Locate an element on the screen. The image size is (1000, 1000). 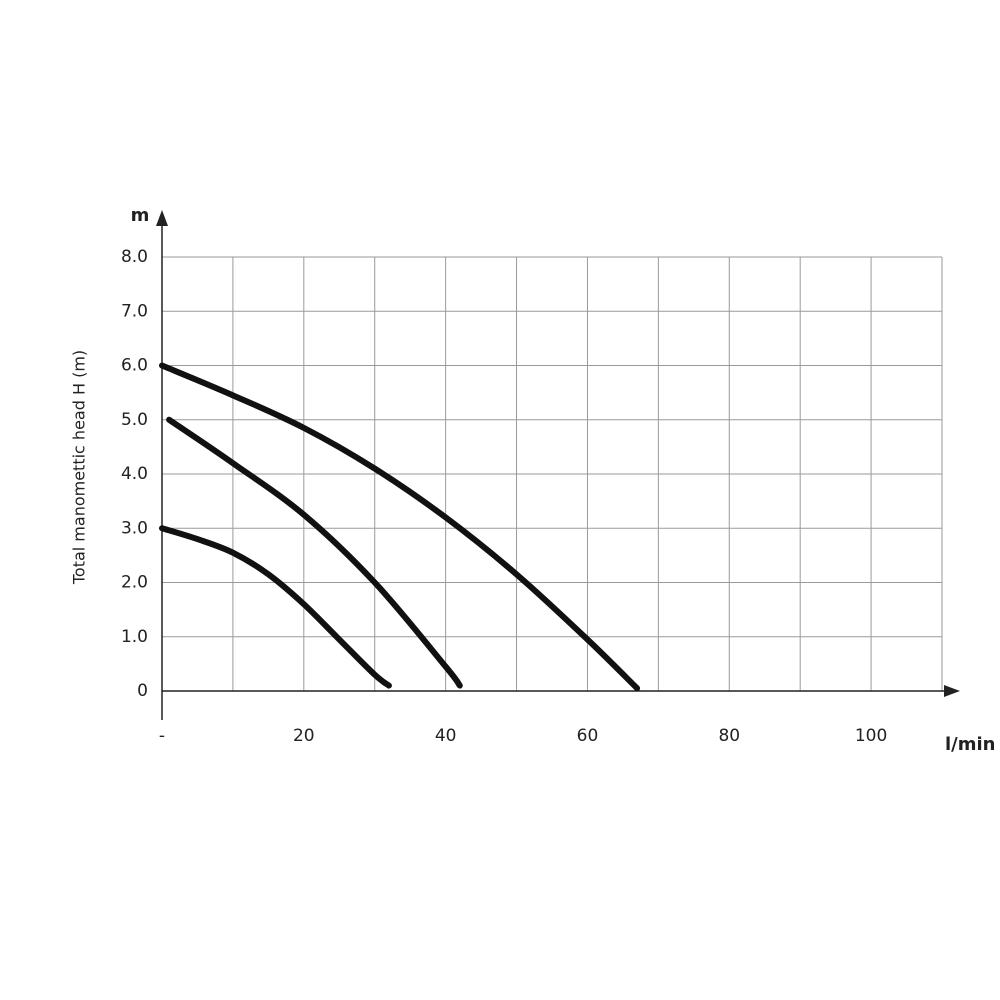
x-tick-label: 80 is located at coordinates (729, 736).